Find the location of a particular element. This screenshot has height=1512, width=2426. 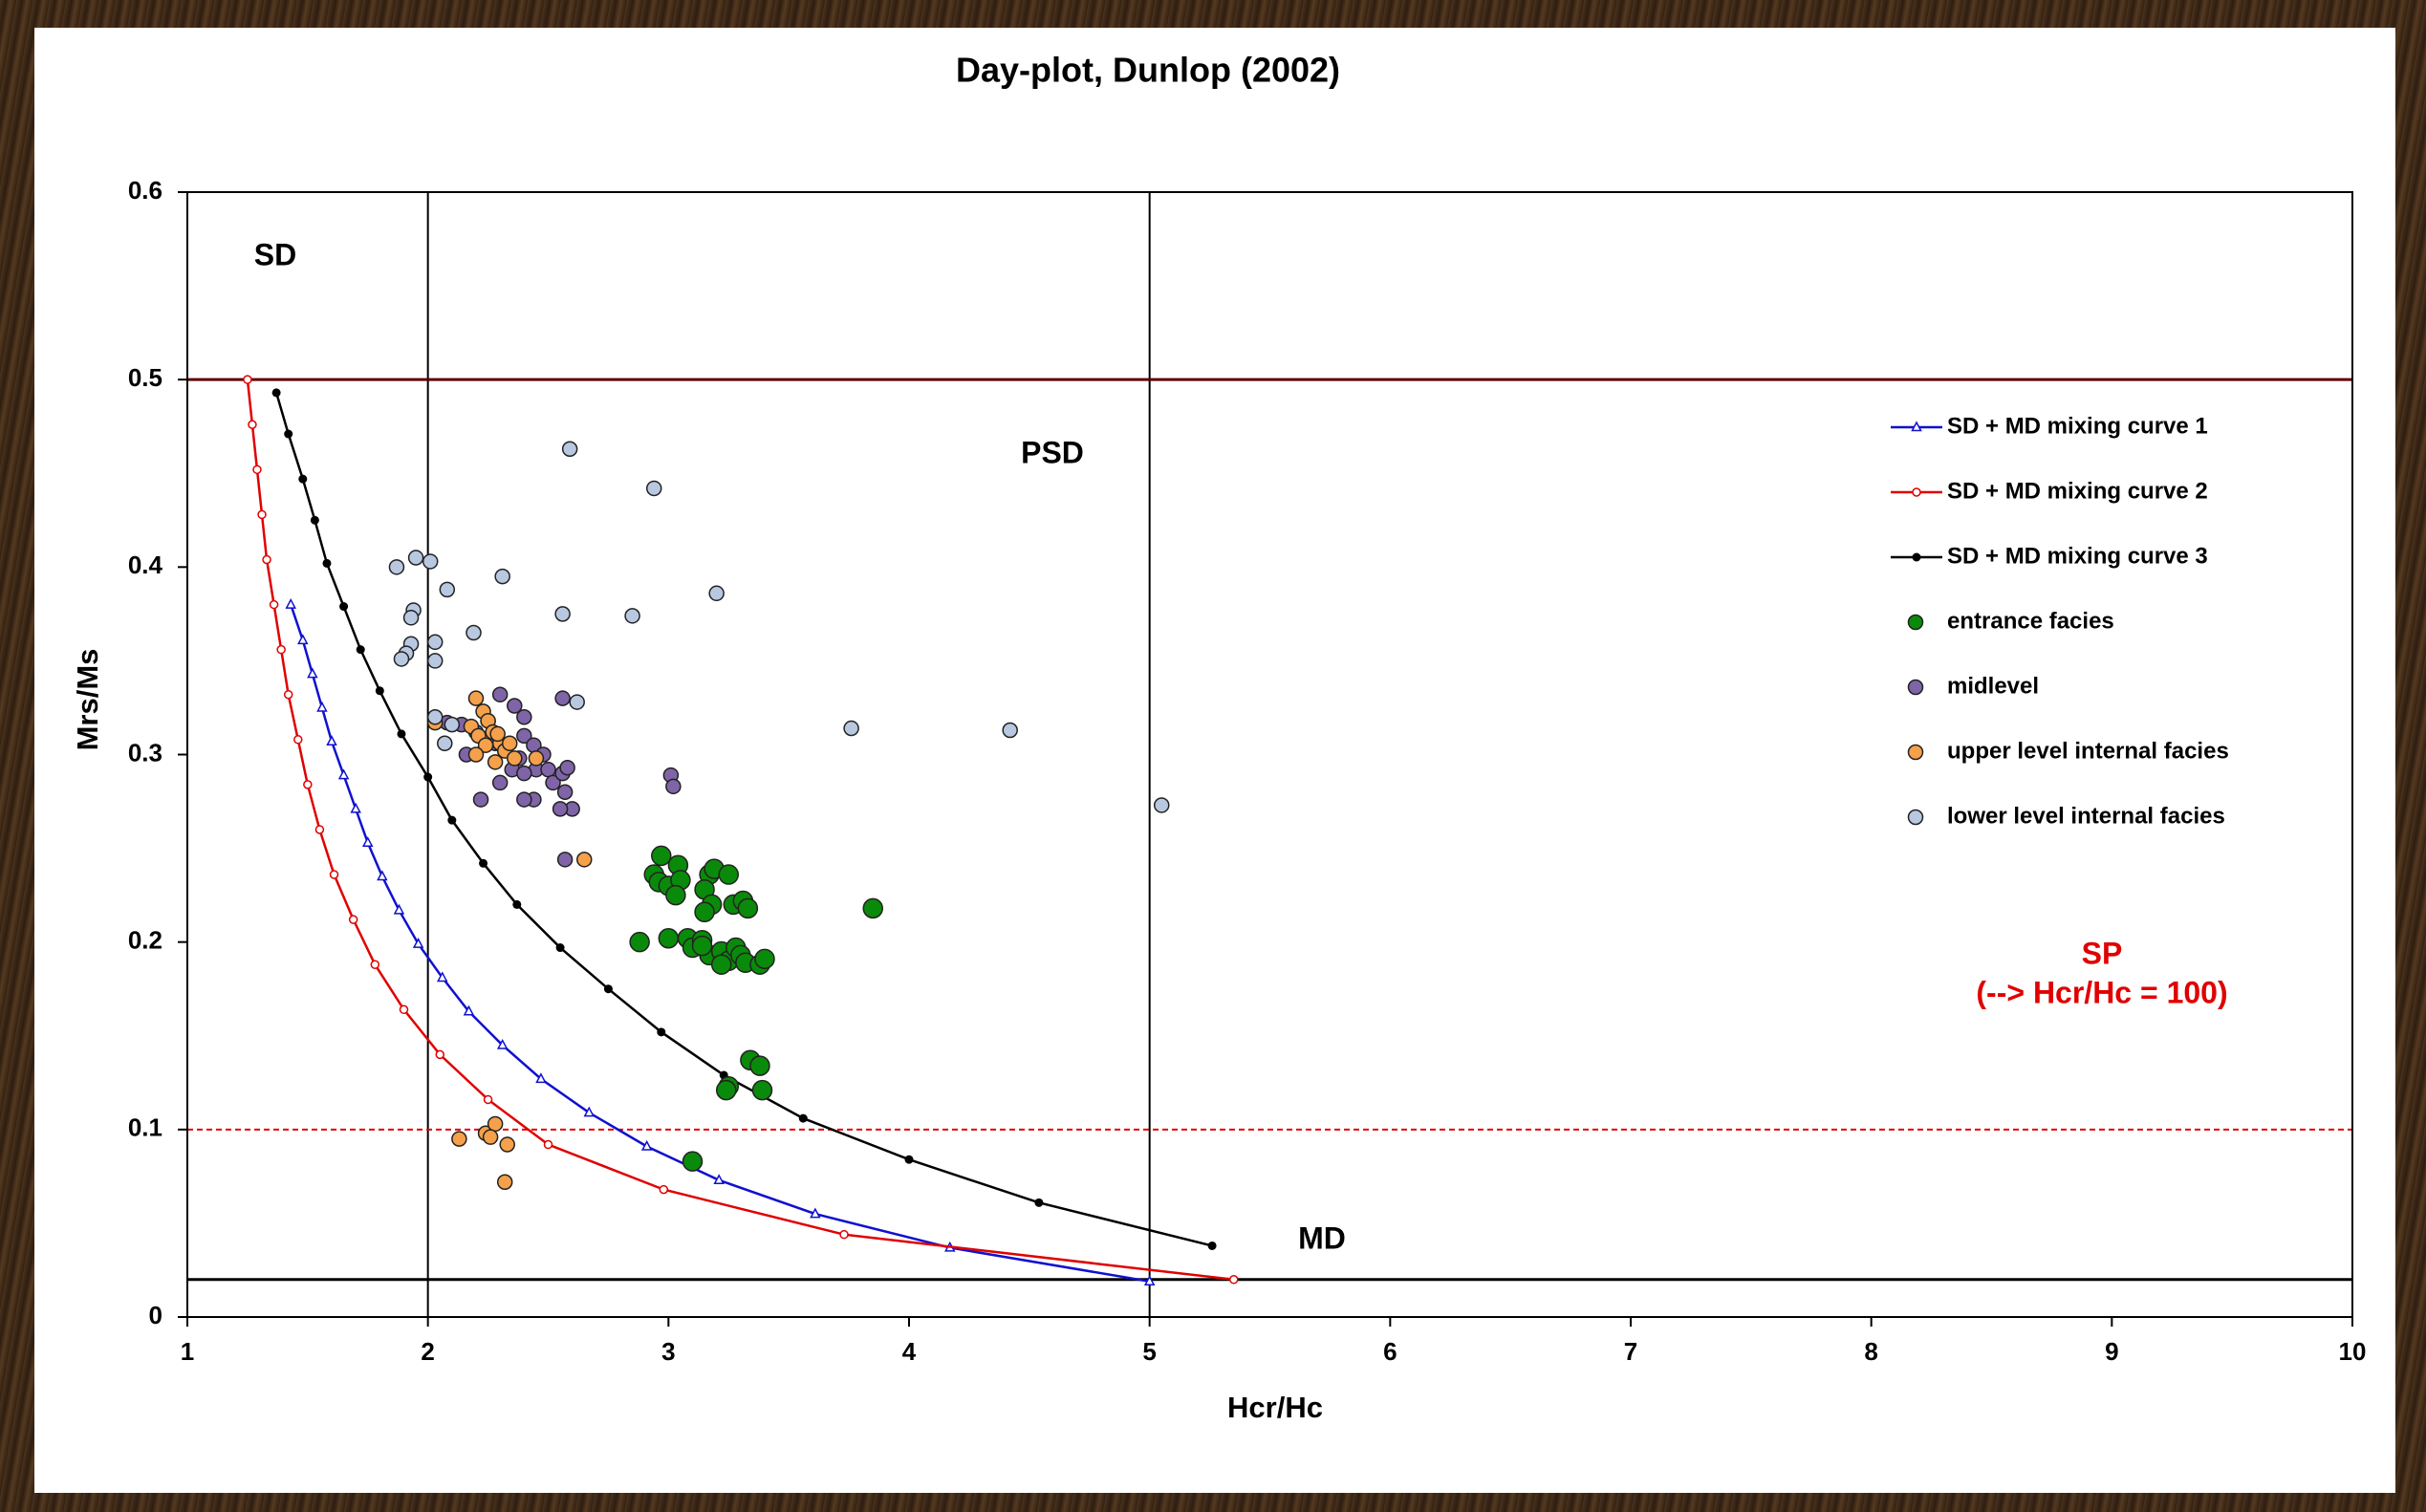

x-tick-label: 5 is located at coordinates (1149, 1351).